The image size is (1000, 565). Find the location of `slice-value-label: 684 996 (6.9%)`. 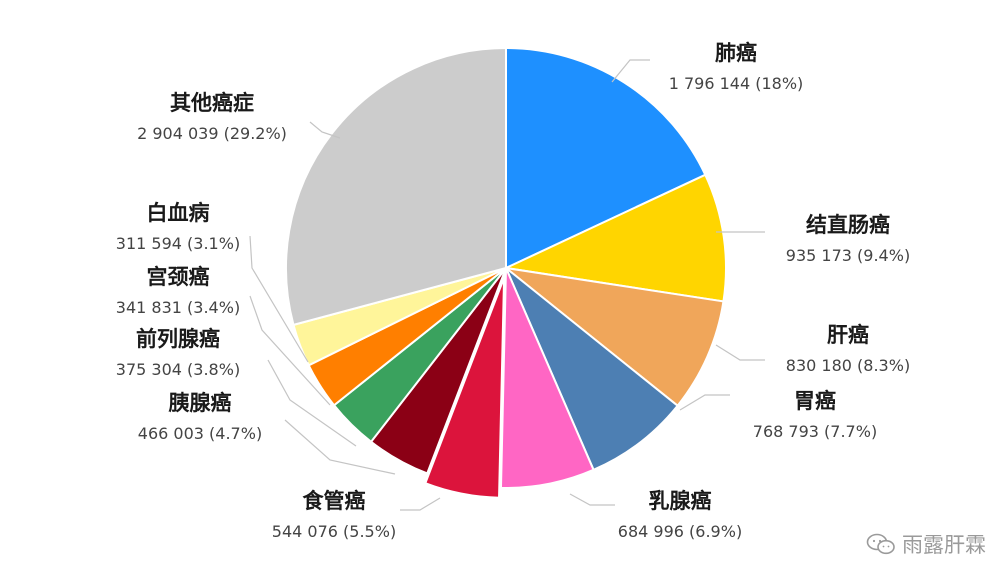

slice-value-label: 684 996 (6.9%) is located at coordinates (680, 531).